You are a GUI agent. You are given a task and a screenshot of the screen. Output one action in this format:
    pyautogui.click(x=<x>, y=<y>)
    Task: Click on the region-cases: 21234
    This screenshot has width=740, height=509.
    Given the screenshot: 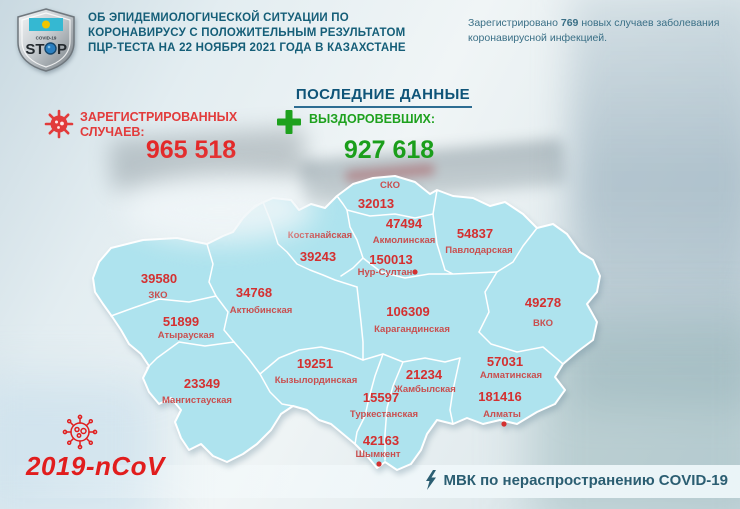 What is the action you would take?
    pyautogui.click(x=424, y=374)
    